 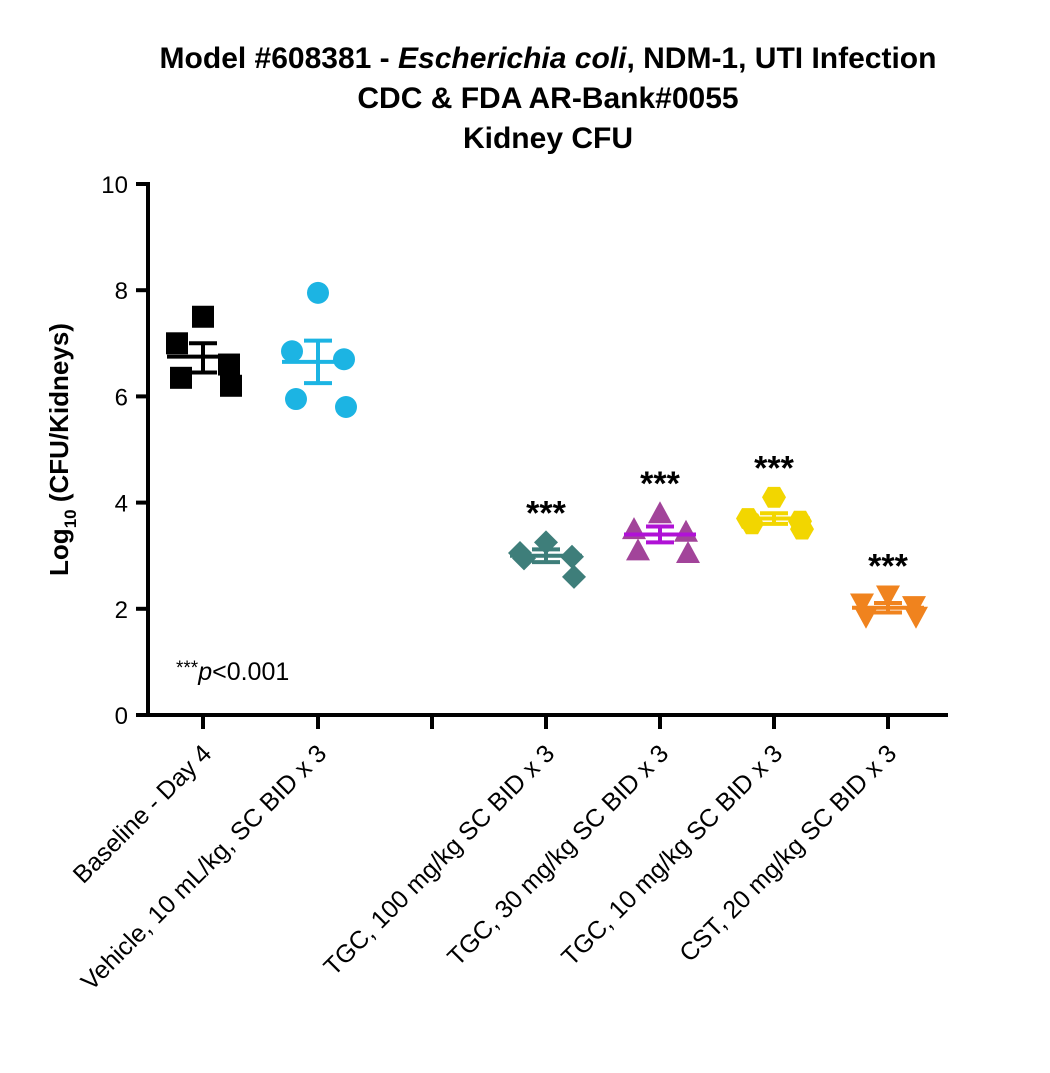 What do you see at coordinates (204, 867) in the screenshot?
I see `x-category-label-2: Vehicle, 10 mL/kg, SC BID x 3` at bounding box center [204, 867].